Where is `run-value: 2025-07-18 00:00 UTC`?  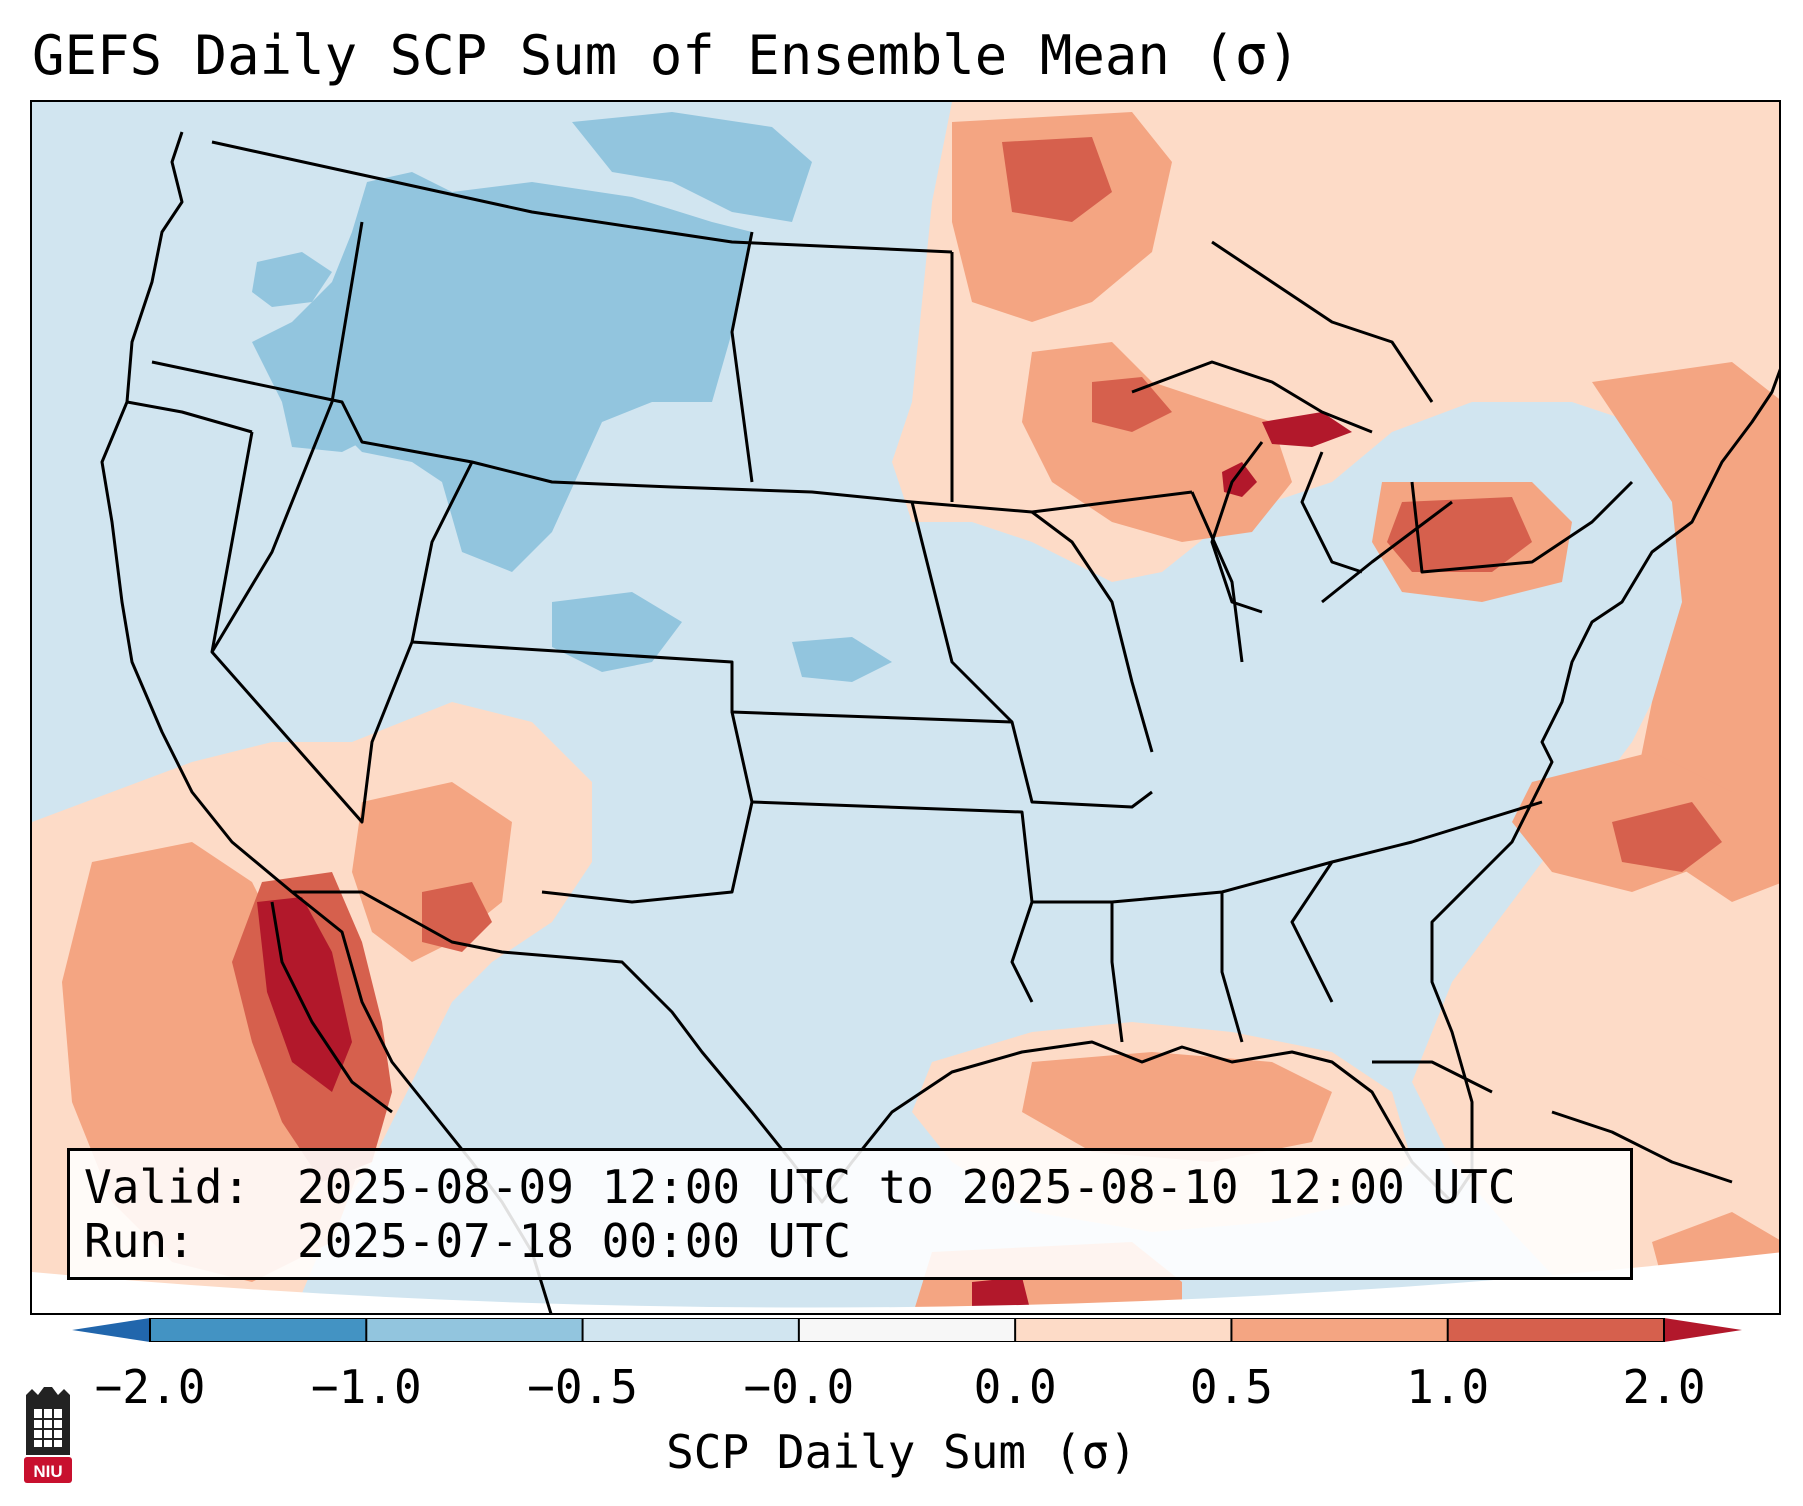
run-value: 2025-07-18 00:00 UTC is located at coordinates (574, 1241).